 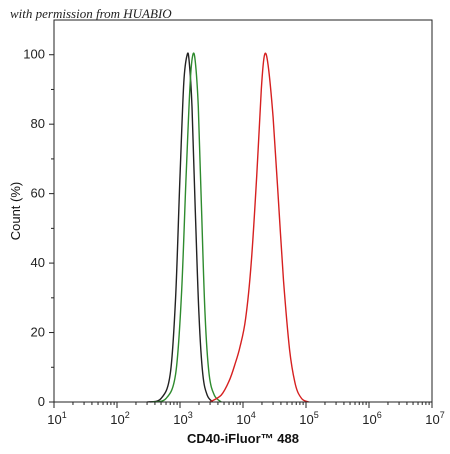 What do you see at coordinates (119, 418) in the screenshot?
I see `x-tick-label: 10²` at bounding box center [119, 418].